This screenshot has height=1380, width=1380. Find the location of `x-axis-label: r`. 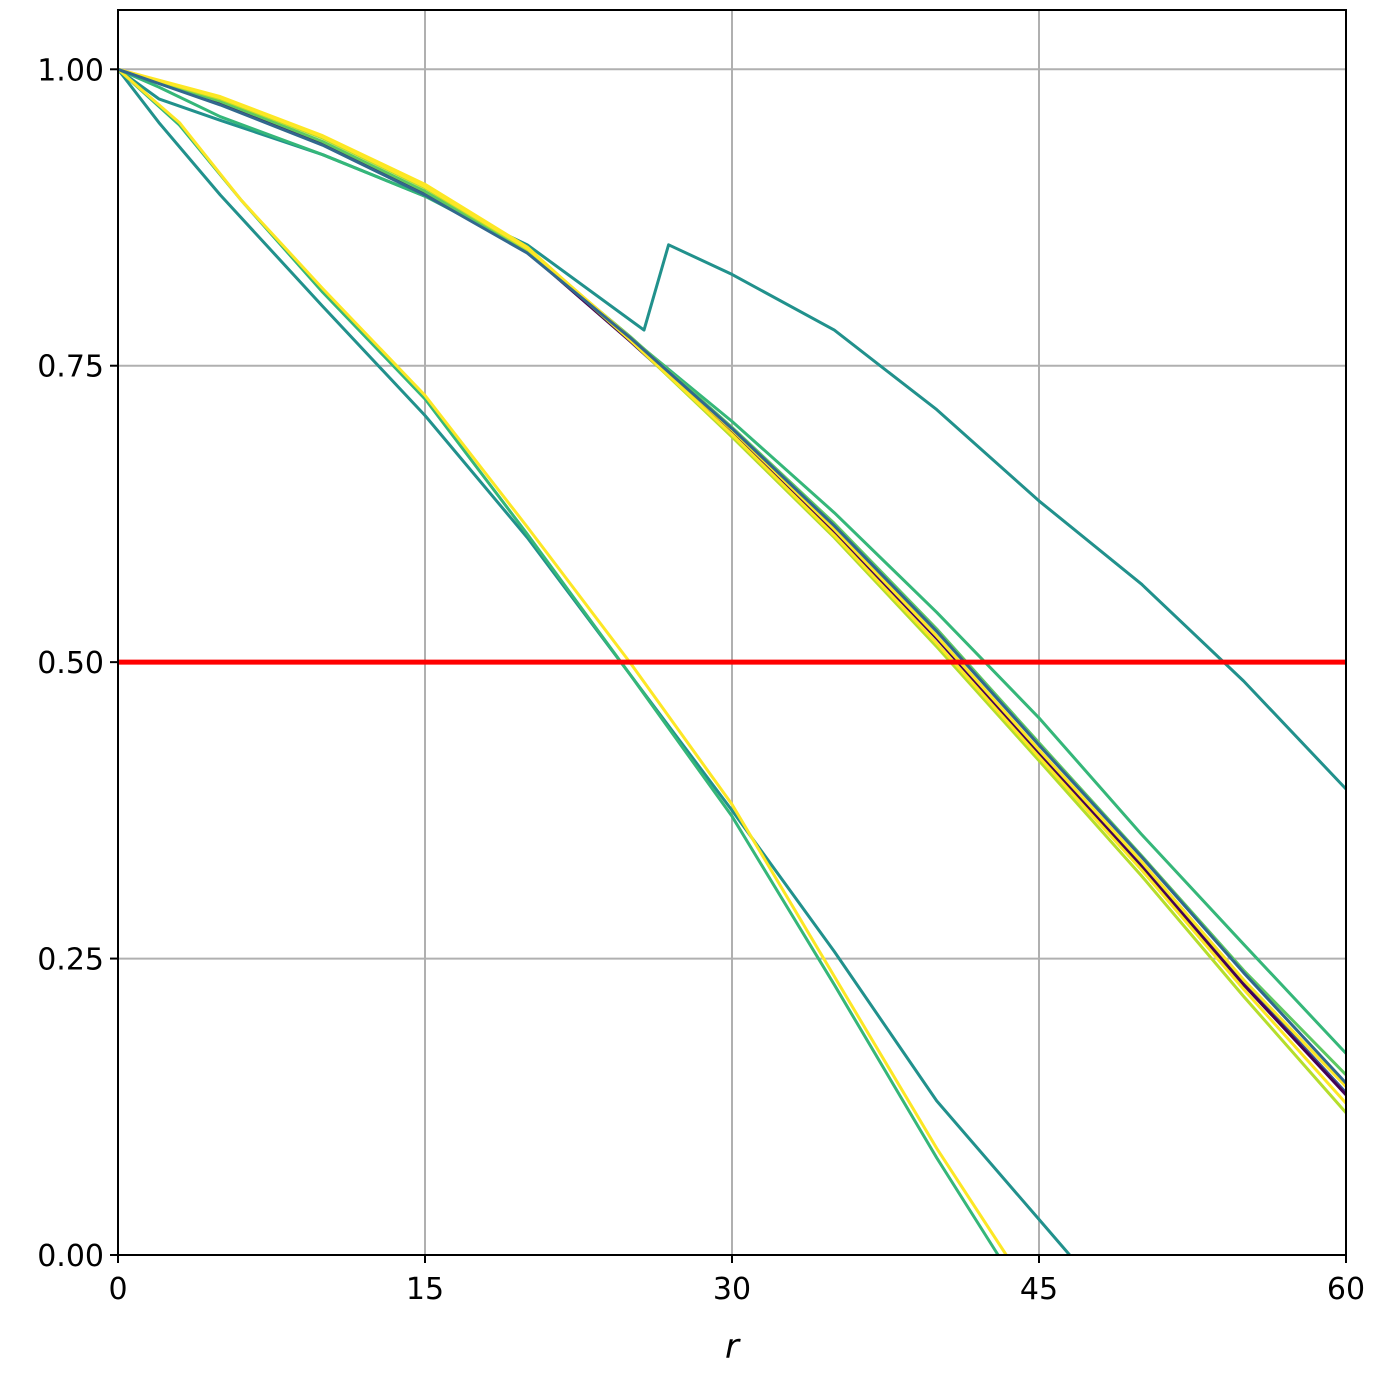

x-axis-label: r is located at coordinates (733, 1347).